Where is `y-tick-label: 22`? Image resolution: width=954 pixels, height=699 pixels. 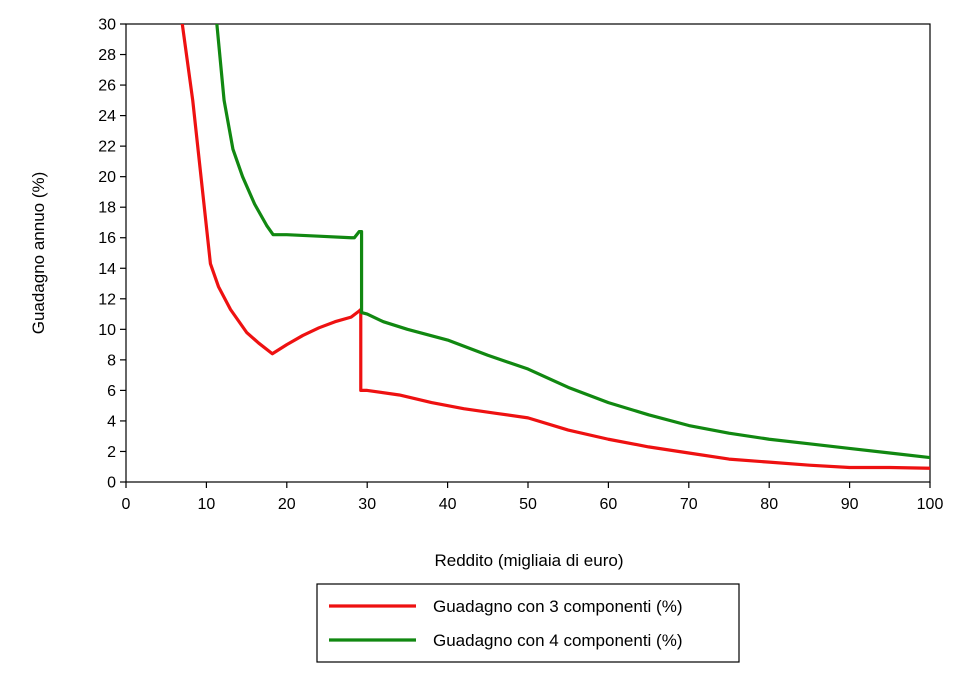
y-tick-label: 22 is located at coordinates (107, 147).